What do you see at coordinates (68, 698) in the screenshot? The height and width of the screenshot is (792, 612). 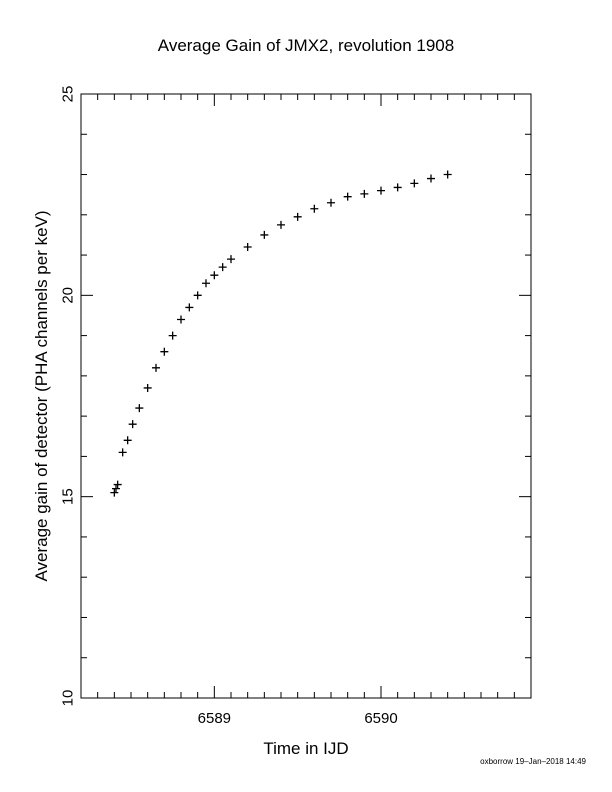 I see `y-tick-label: 10` at bounding box center [68, 698].